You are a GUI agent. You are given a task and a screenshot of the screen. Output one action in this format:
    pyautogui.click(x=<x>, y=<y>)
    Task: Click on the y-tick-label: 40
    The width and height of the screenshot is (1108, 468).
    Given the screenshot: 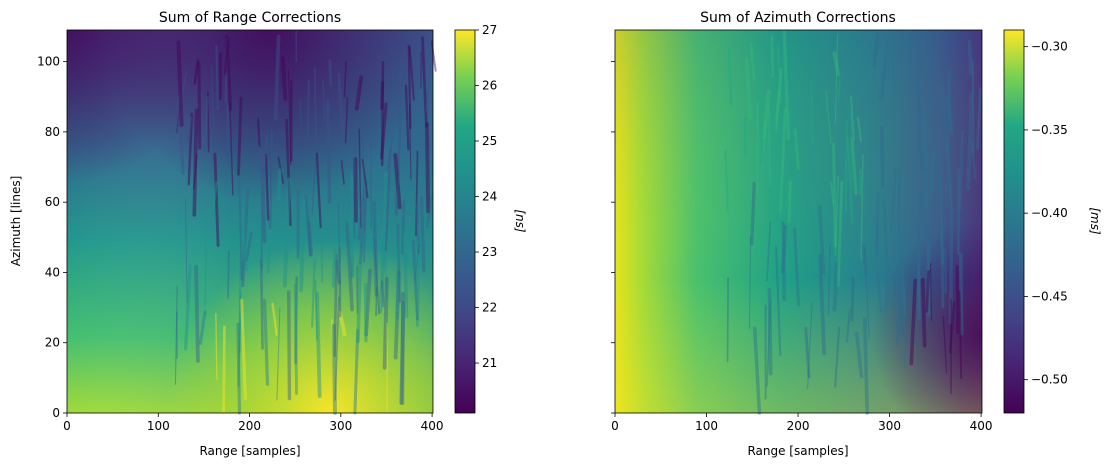 What is the action you would take?
    pyautogui.click(x=52, y=272)
    